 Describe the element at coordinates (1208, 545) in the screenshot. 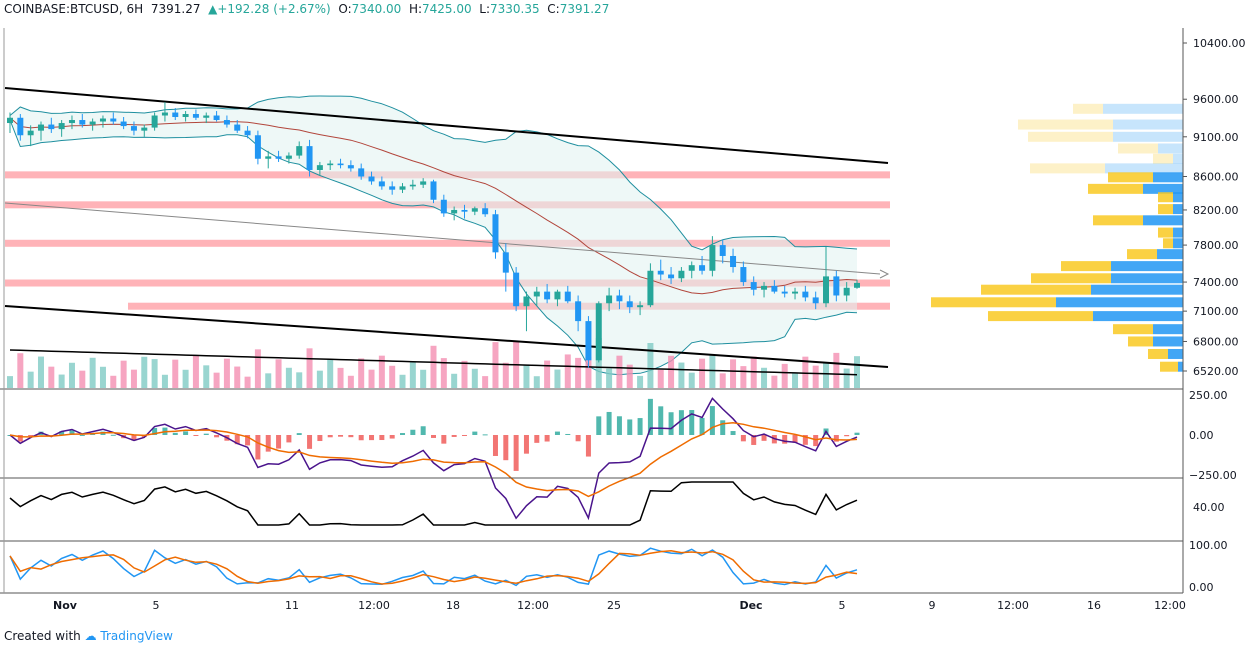

I see `stoch-tick-label: 100.00` at that location.